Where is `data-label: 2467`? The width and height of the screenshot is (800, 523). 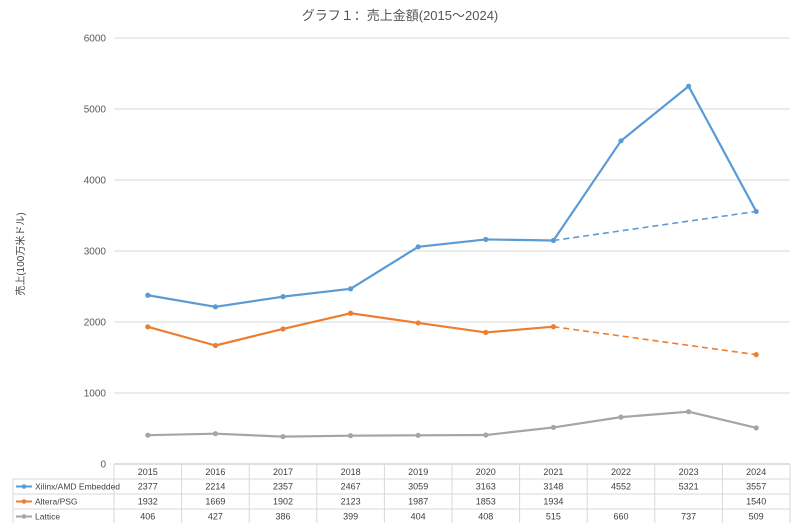
data-label: 2467 is located at coordinates (351, 487).